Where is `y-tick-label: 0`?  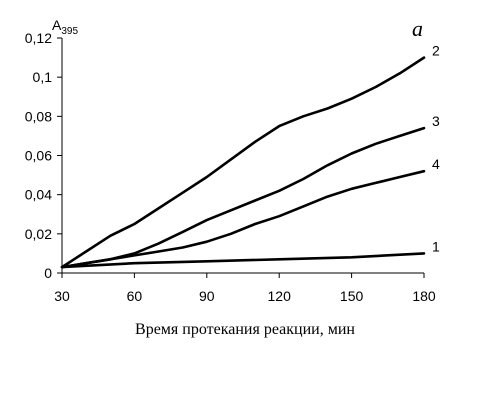
y-tick-label: 0 is located at coordinates (48, 273).